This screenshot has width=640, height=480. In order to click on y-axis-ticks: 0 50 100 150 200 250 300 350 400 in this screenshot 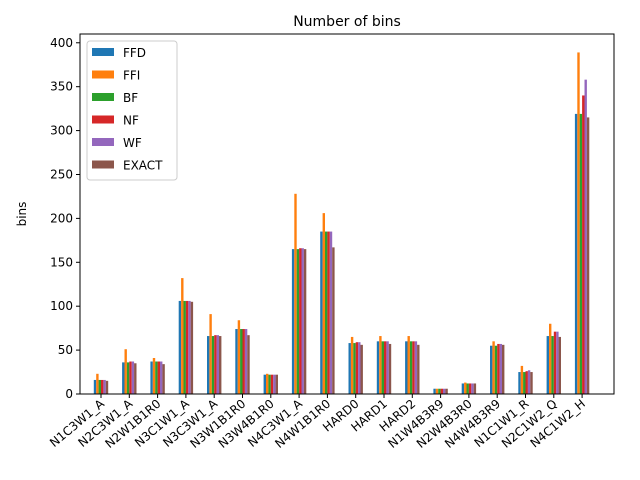, I will do `click(65, 218)`.